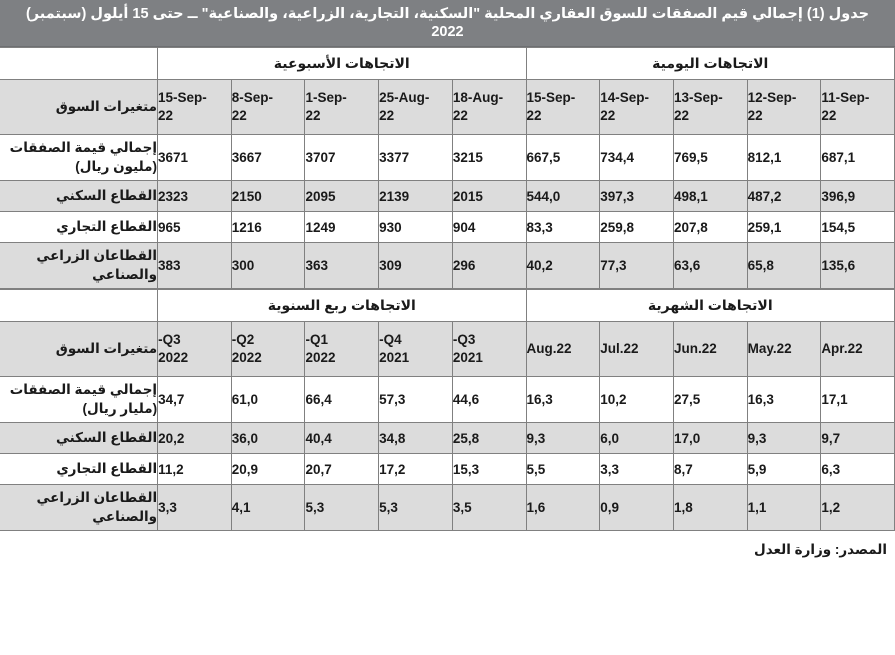 The width and height of the screenshot is (895, 655). What do you see at coordinates (636, 438) in the screenshot?
I see `cell-value: 6,0` at bounding box center [636, 438].